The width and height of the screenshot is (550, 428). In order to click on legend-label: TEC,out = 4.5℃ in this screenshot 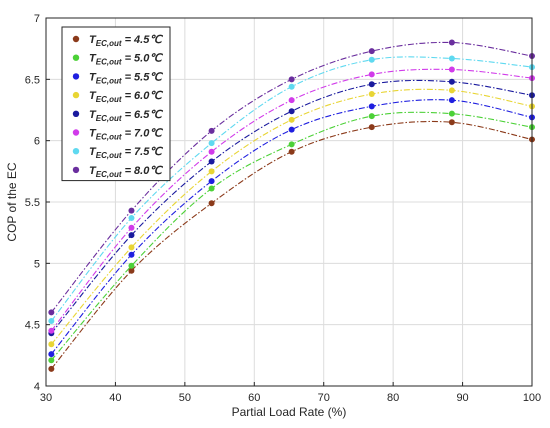, I will do `click(126, 41)`.